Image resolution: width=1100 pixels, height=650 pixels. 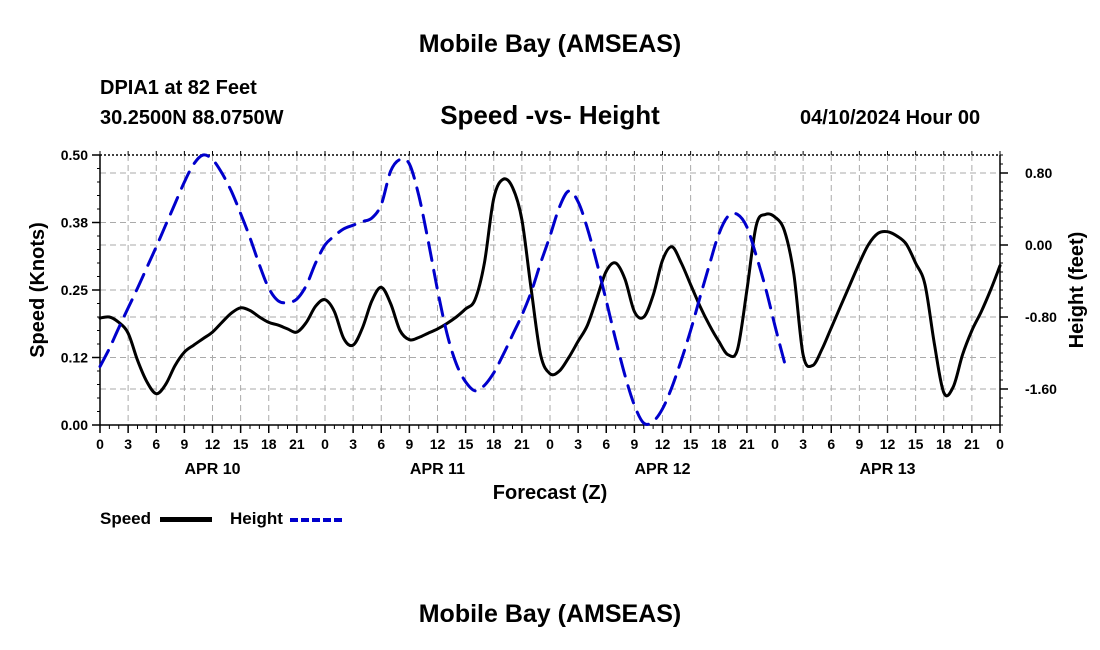 What do you see at coordinates (550, 115) in the screenshot?
I see `chart-subtitle: Speed -vs- Height` at bounding box center [550, 115].